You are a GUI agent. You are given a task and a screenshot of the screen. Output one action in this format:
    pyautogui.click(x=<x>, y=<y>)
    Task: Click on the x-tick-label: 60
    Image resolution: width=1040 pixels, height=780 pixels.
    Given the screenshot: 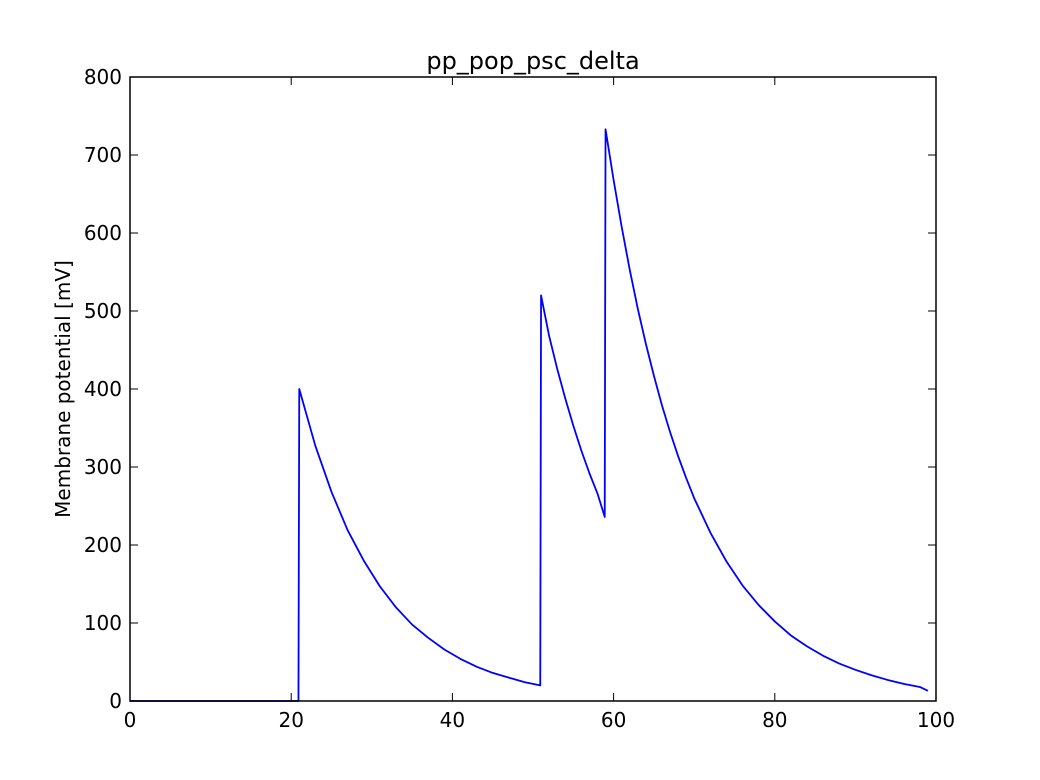 What is the action you would take?
    pyautogui.click(x=613, y=720)
    